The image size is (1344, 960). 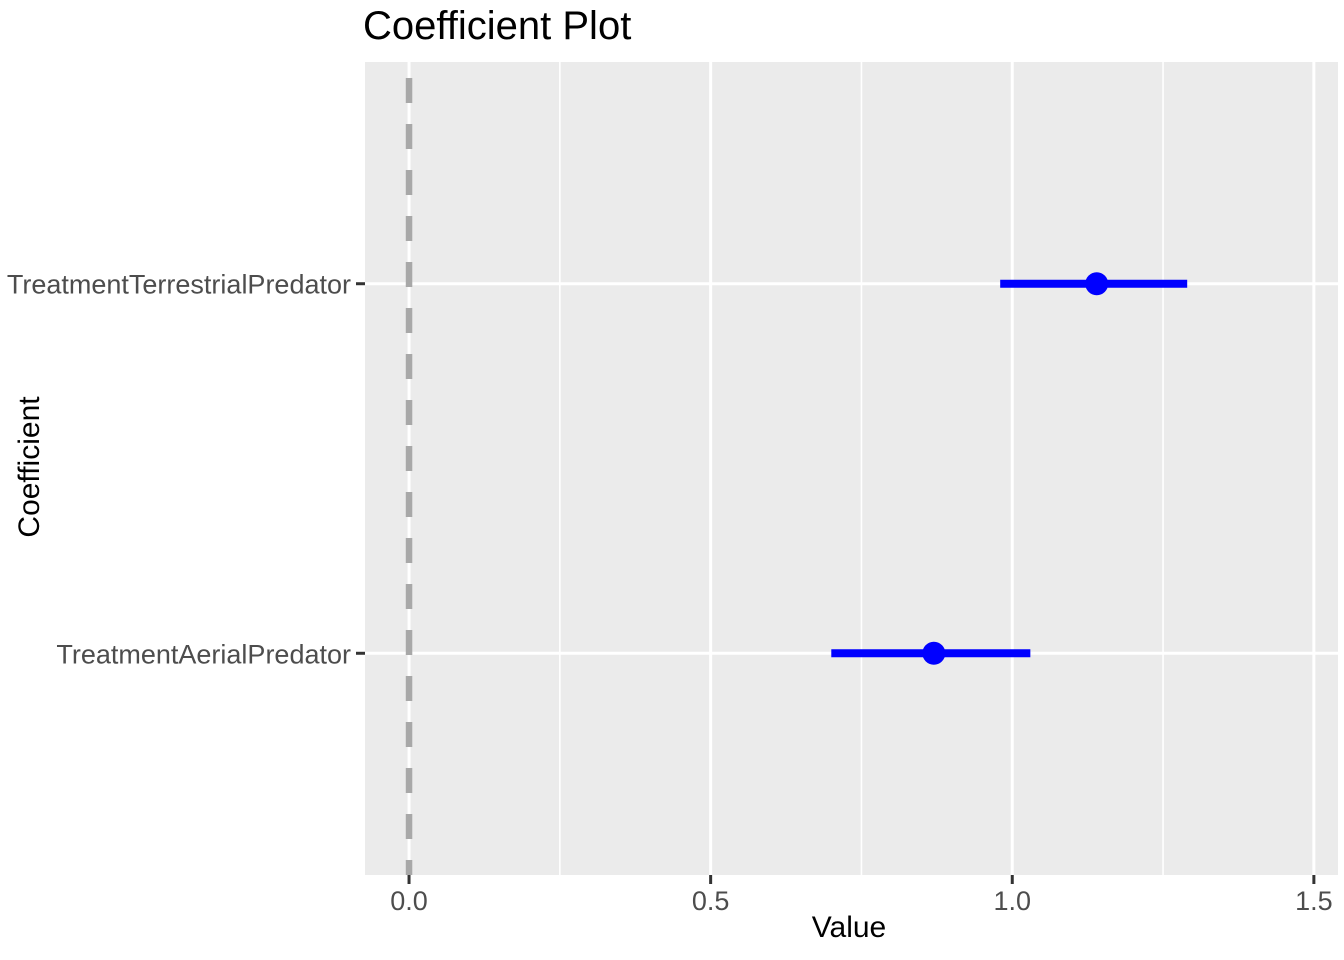 What do you see at coordinates (1314, 901) in the screenshot?
I see `x-tick-label: 1.5` at bounding box center [1314, 901].